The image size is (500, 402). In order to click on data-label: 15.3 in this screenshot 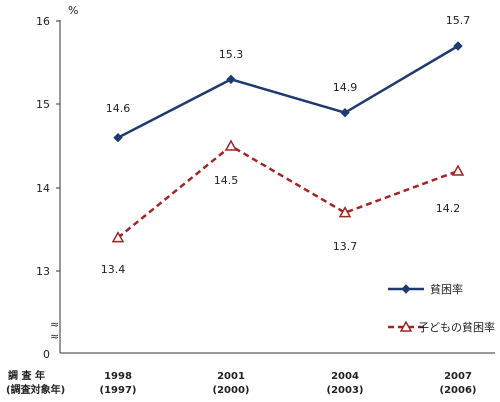, I will do `click(231, 54)`.